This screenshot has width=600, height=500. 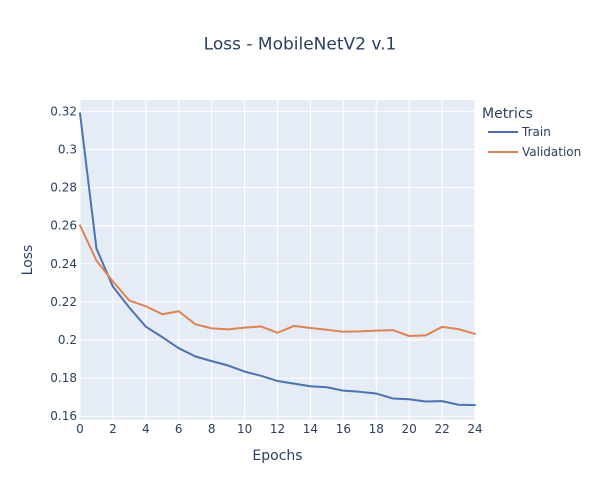 What do you see at coordinates (80, 429) in the screenshot?
I see `x-tick-label: 0` at bounding box center [80, 429].